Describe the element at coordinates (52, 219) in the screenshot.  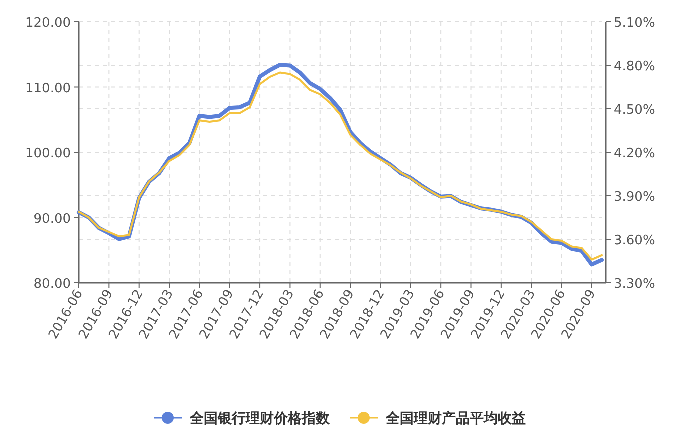
I see `y-tick-label: 90.00` at that location.